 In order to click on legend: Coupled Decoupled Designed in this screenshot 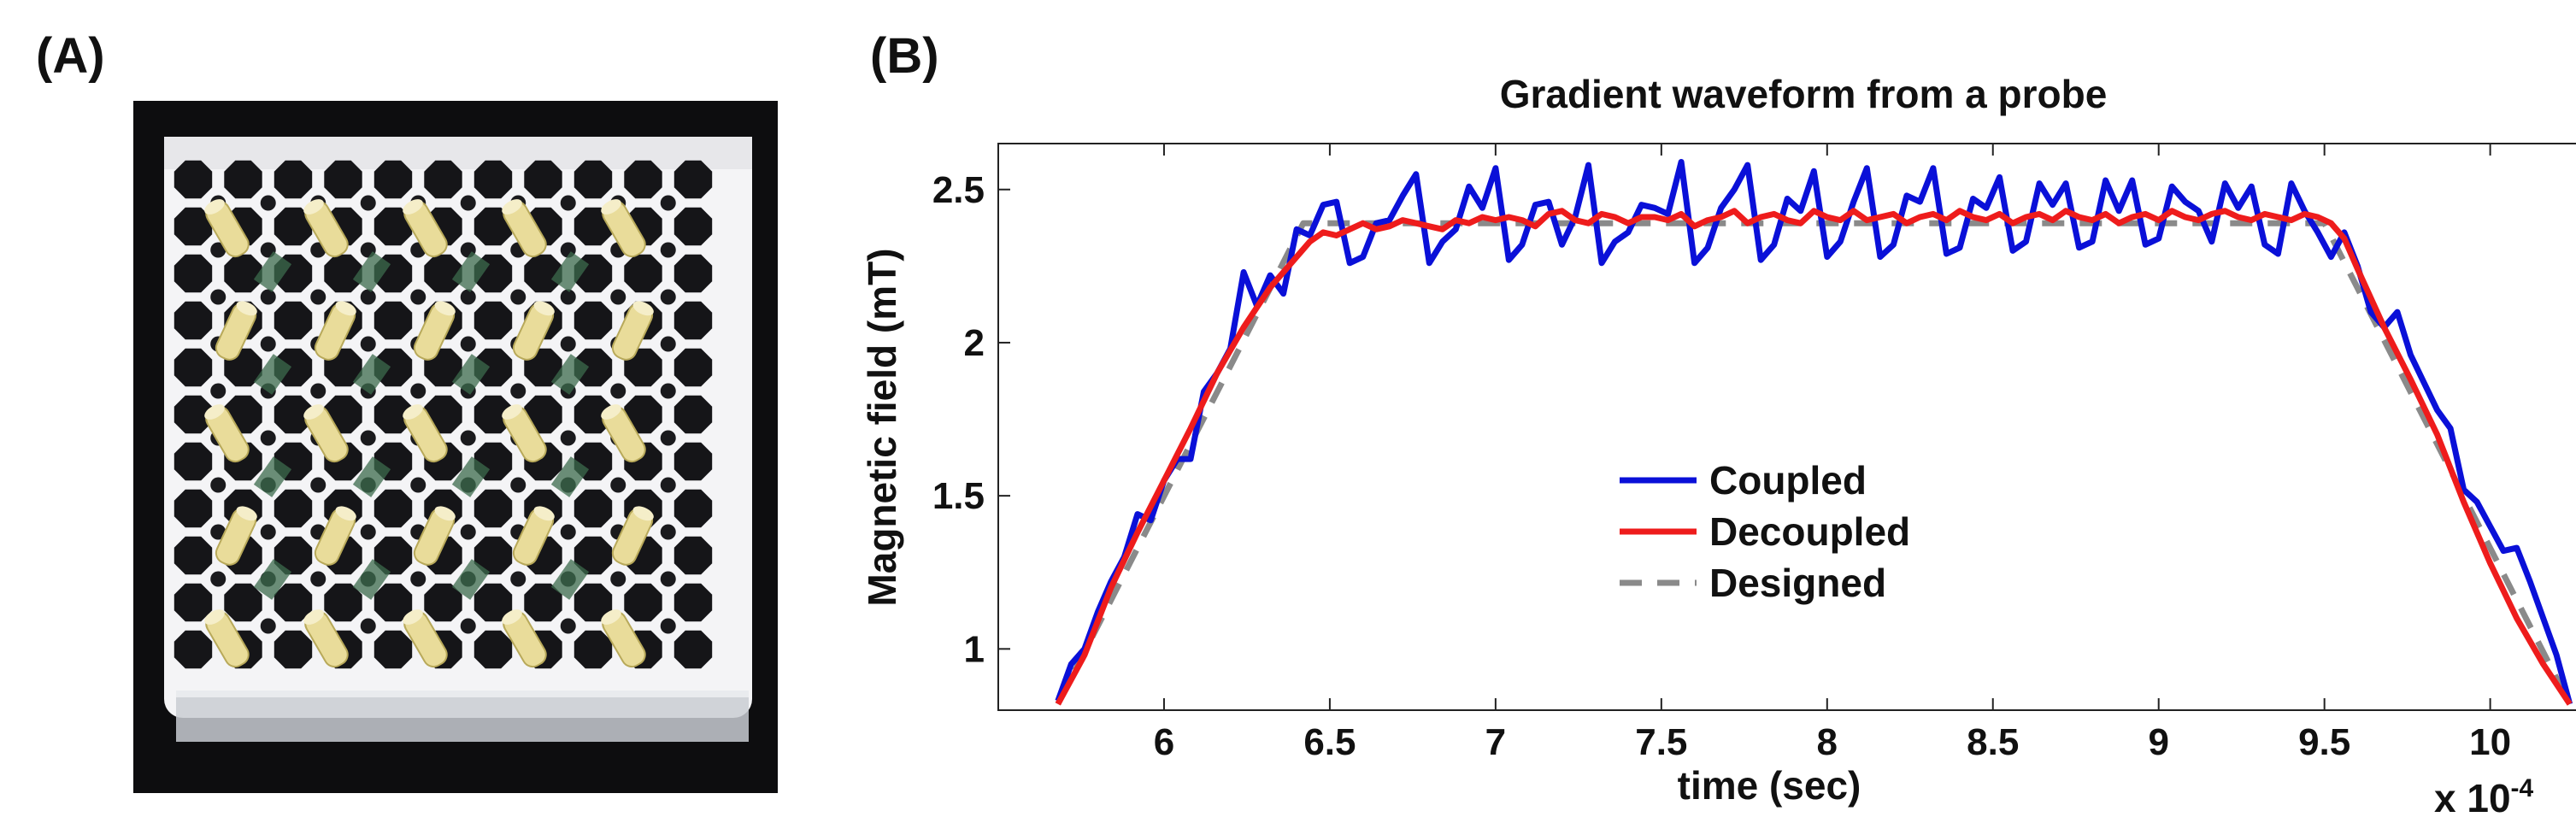, I will do `click(1765, 531)`.